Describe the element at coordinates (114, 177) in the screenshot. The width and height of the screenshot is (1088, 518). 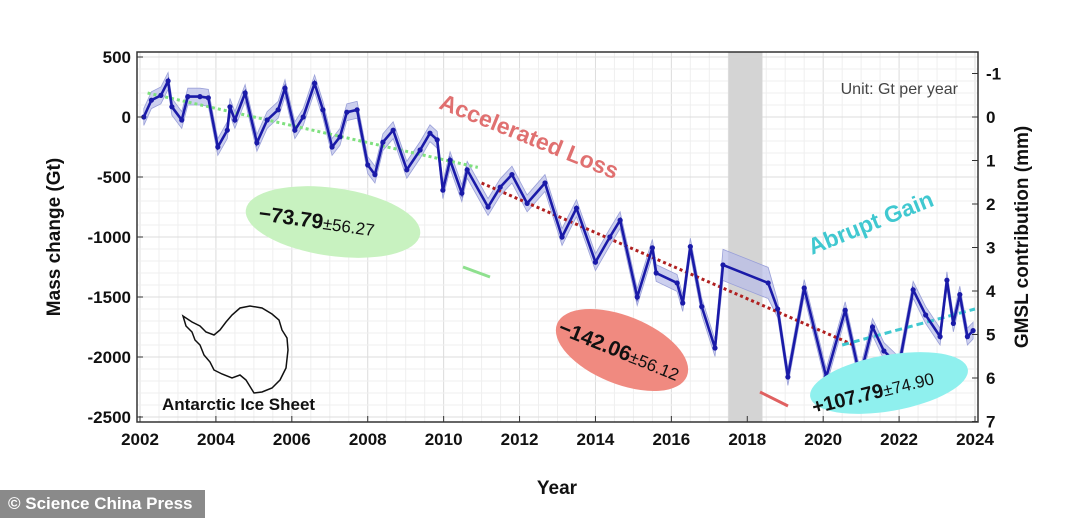
I see `y-tick-label: -500` at that location.